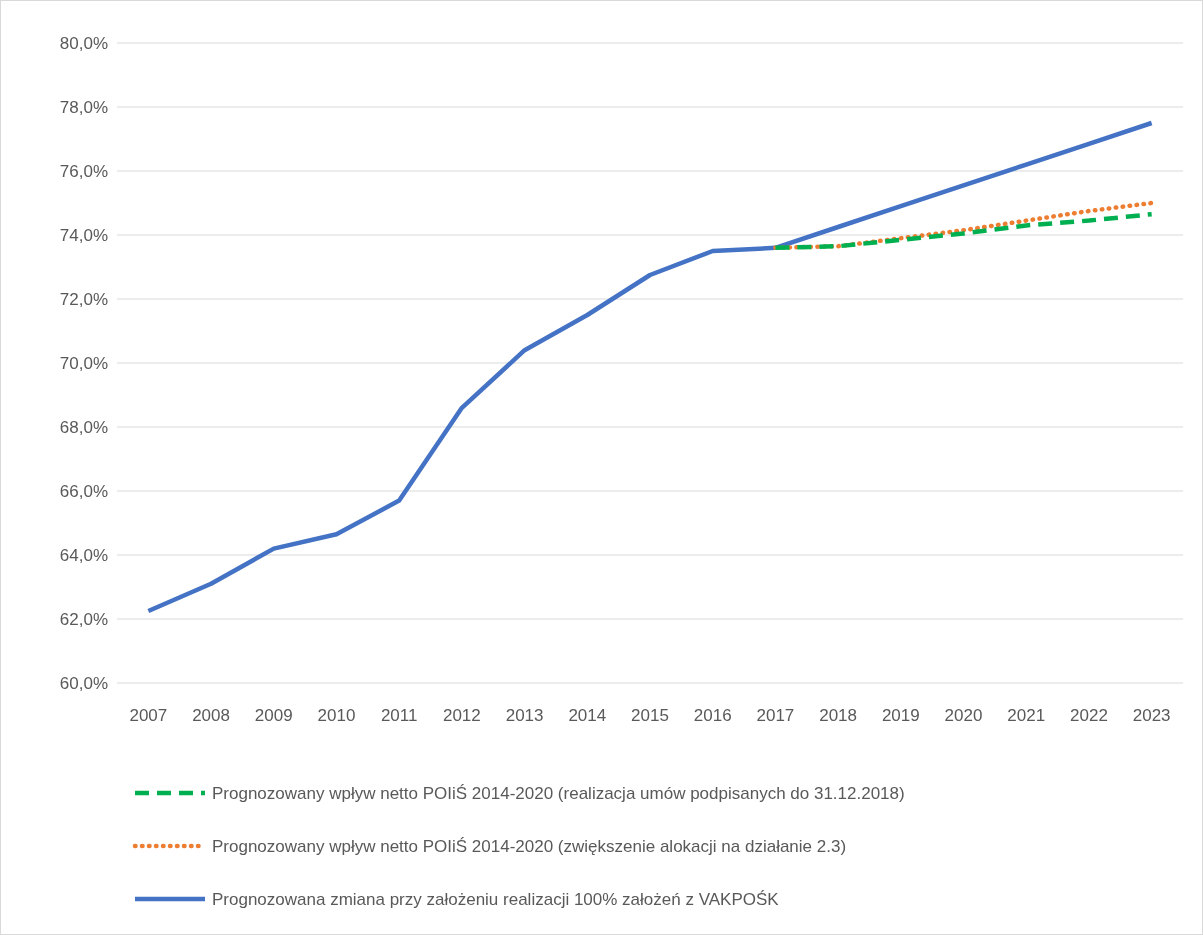 Image resolution: width=1203 pixels, height=935 pixels. What do you see at coordinates (461, 715) in the screenshot?
I see `x-tick-label: 2012` at bounding box center [461, 715].